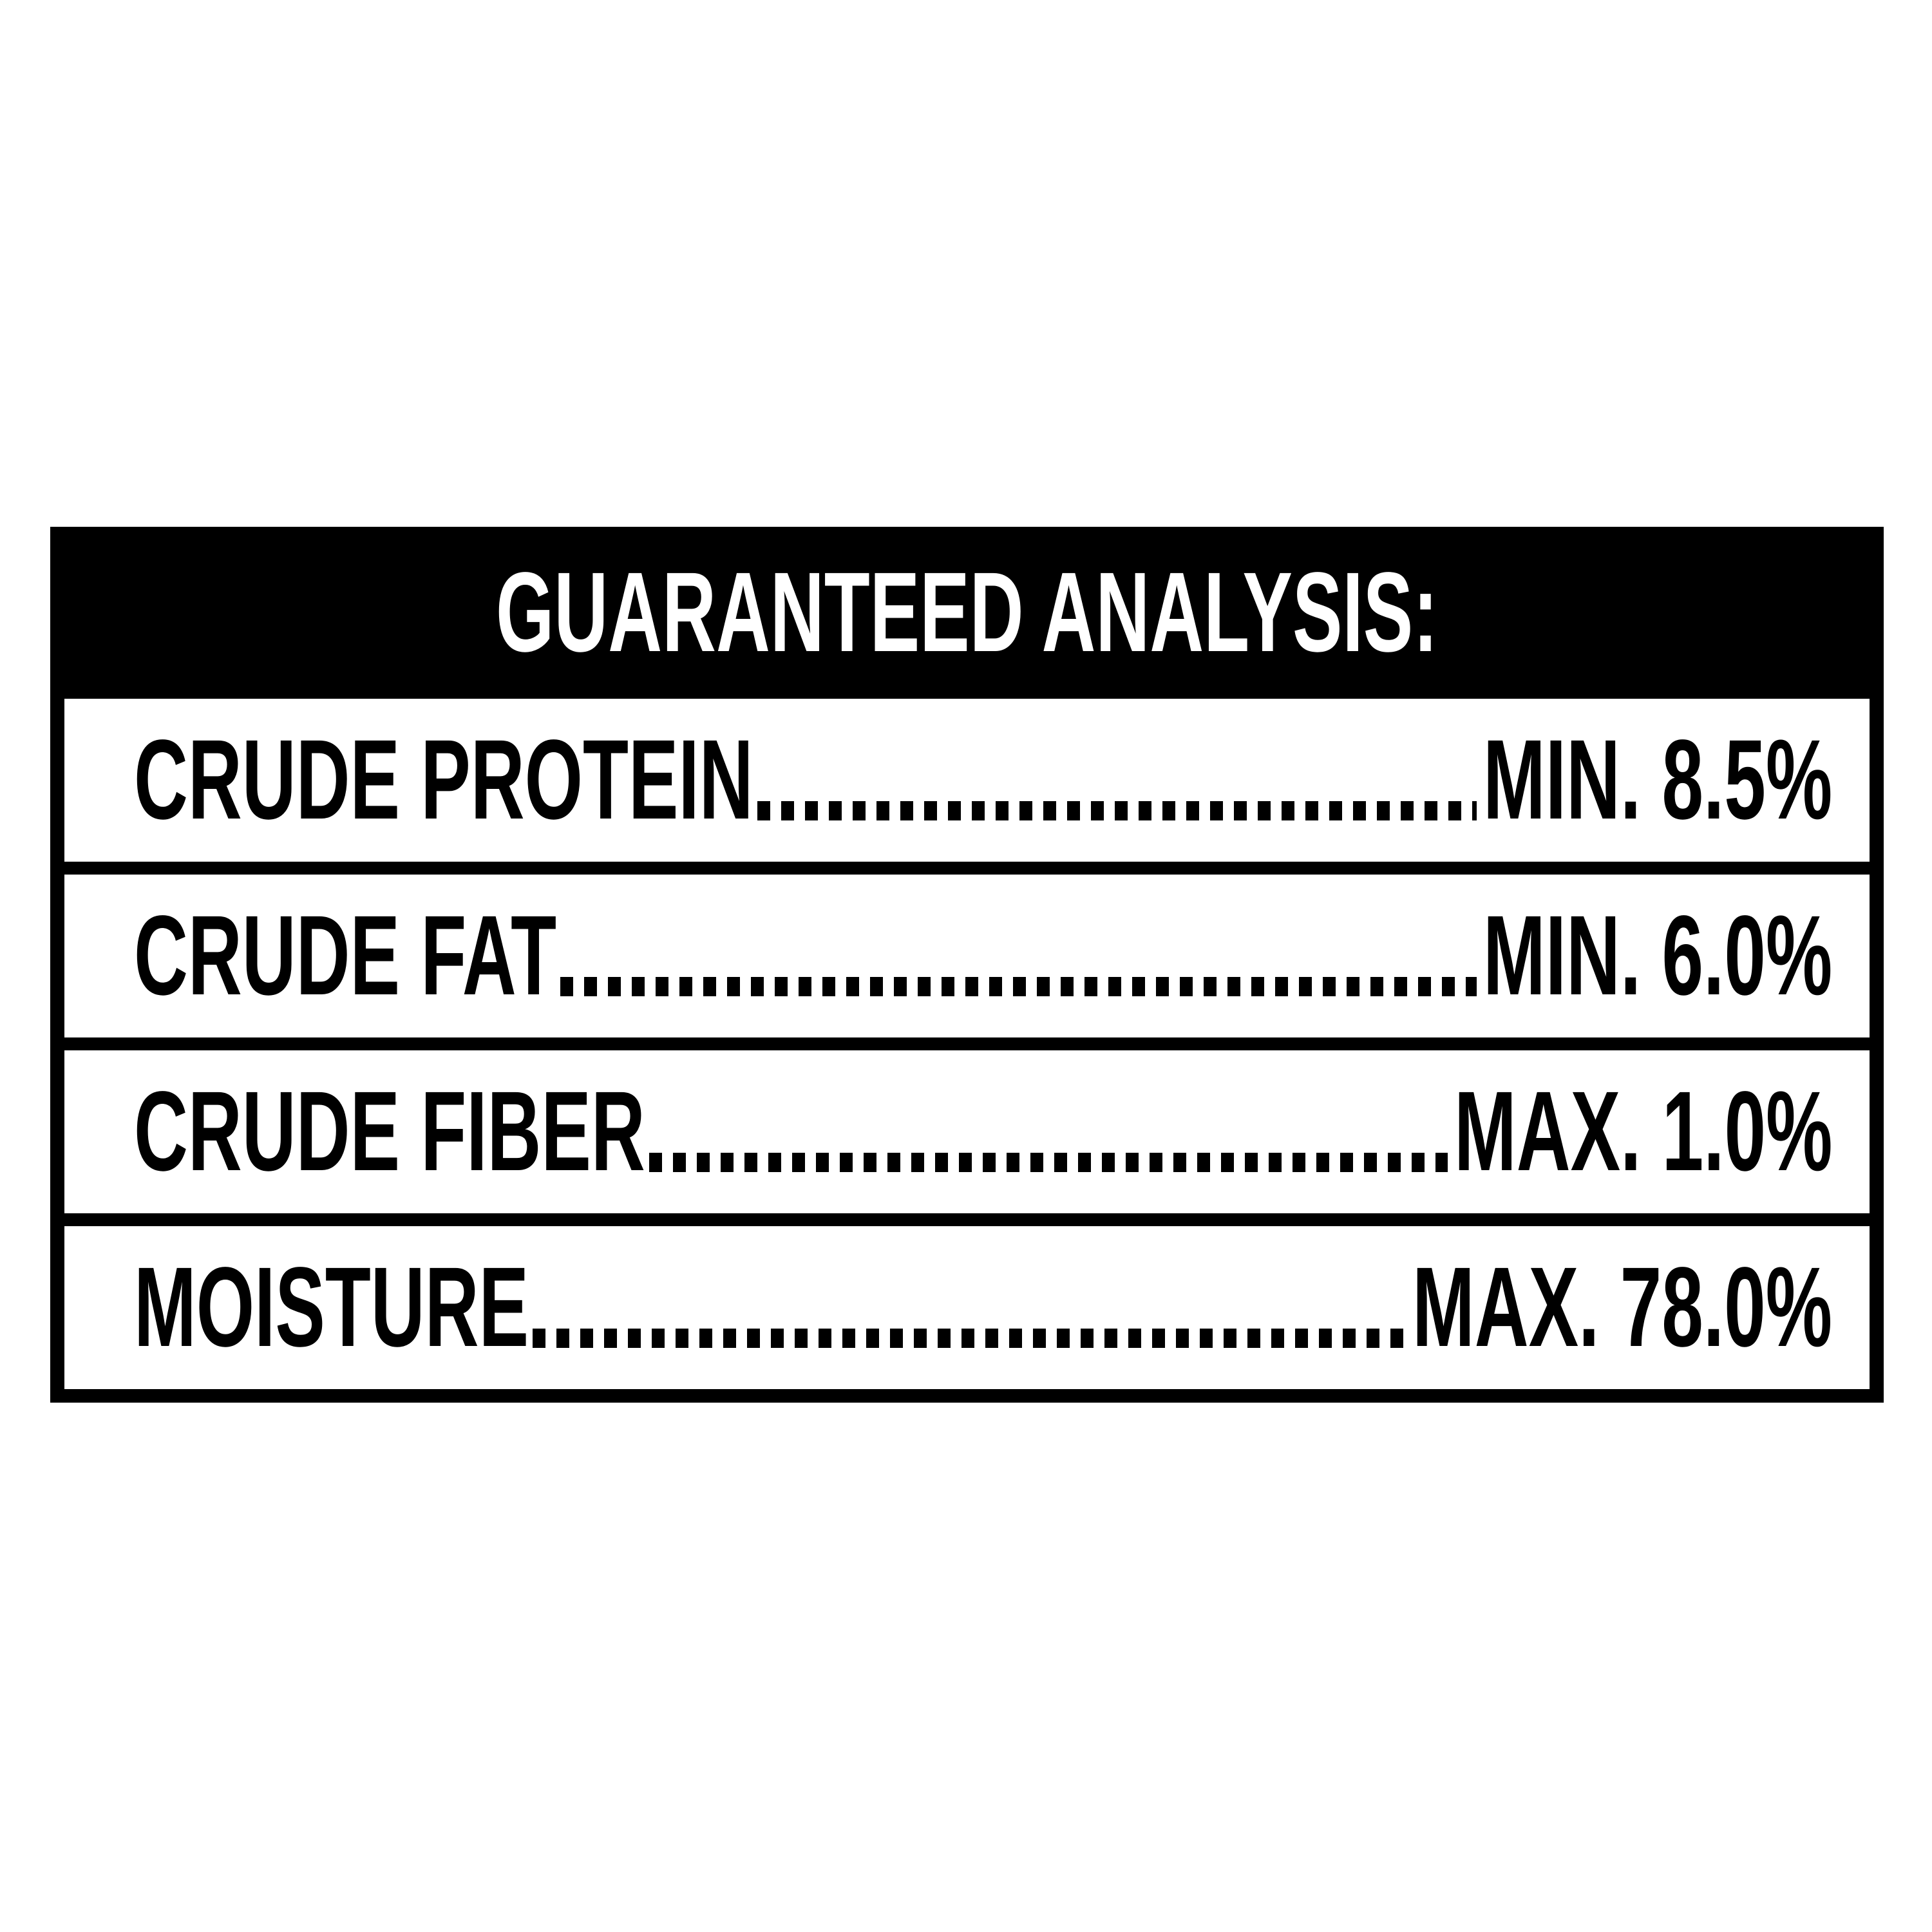  I want to click on row-value: MAX. 1.0%, so click(1643, 1131).